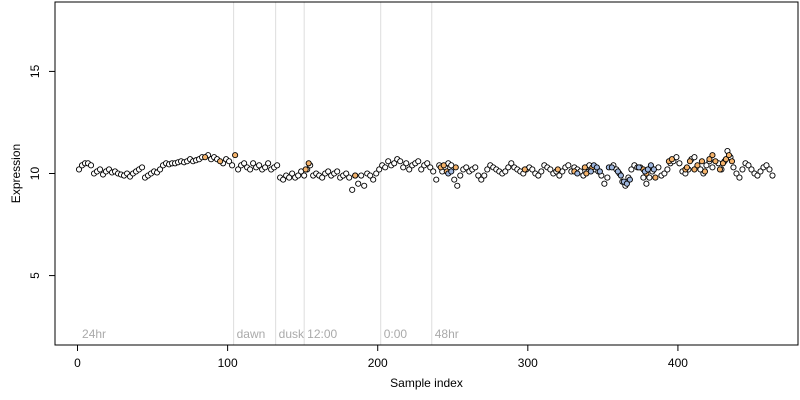 Image resolution: width=800 pixels, height=400 pixels. Describe the element at coordinates (425, 170) in the screenshot. I see `data-points` at that location.